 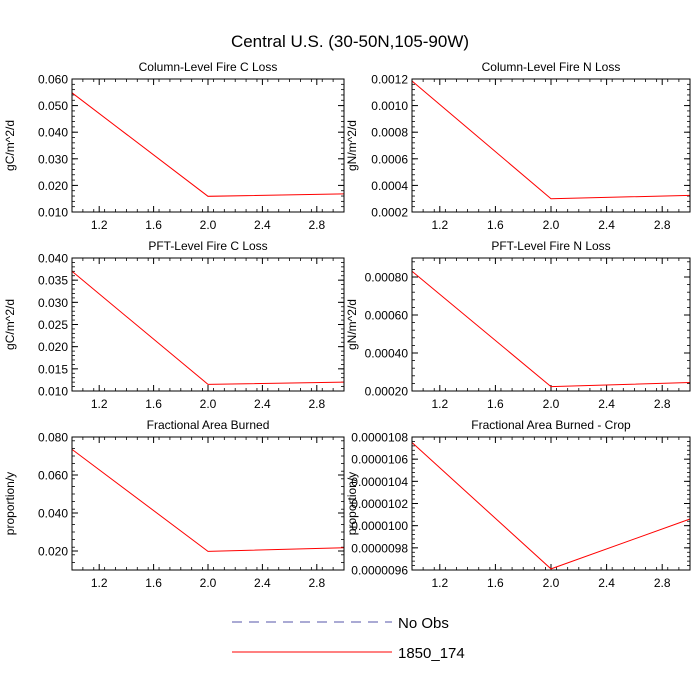 What do you see at coordinates (551, 425) in the screenshot?
I see `panel-title: Fractional Area Burned - Crop` at bounding box center [551, 425].